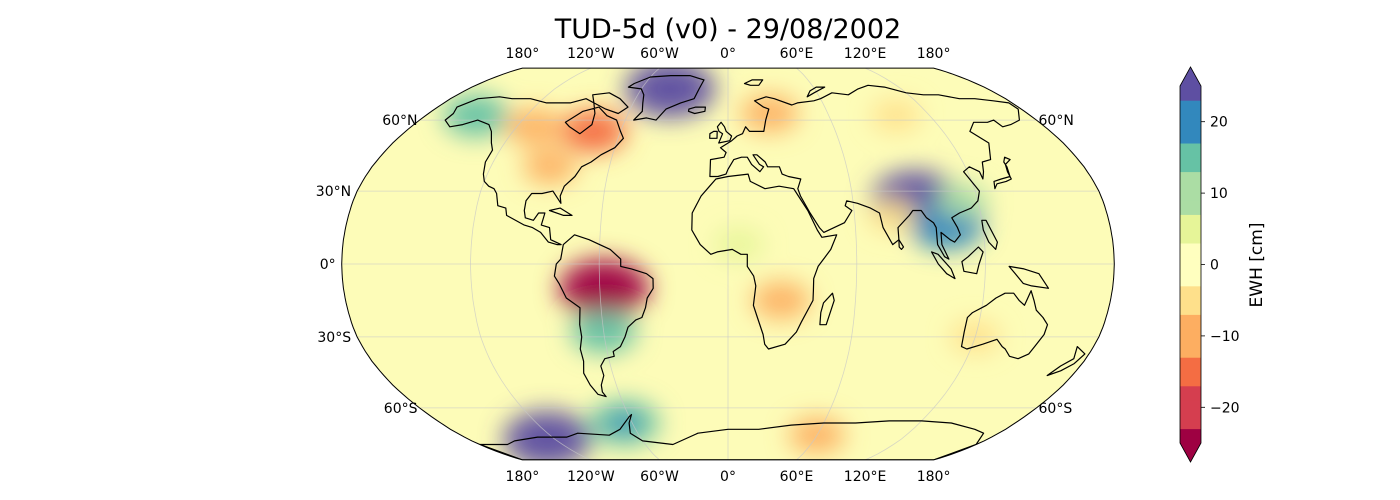  Describe the element at coordinates (1056, 121) in the screenshot. I see `lat-label-right: 60°N` at that location.